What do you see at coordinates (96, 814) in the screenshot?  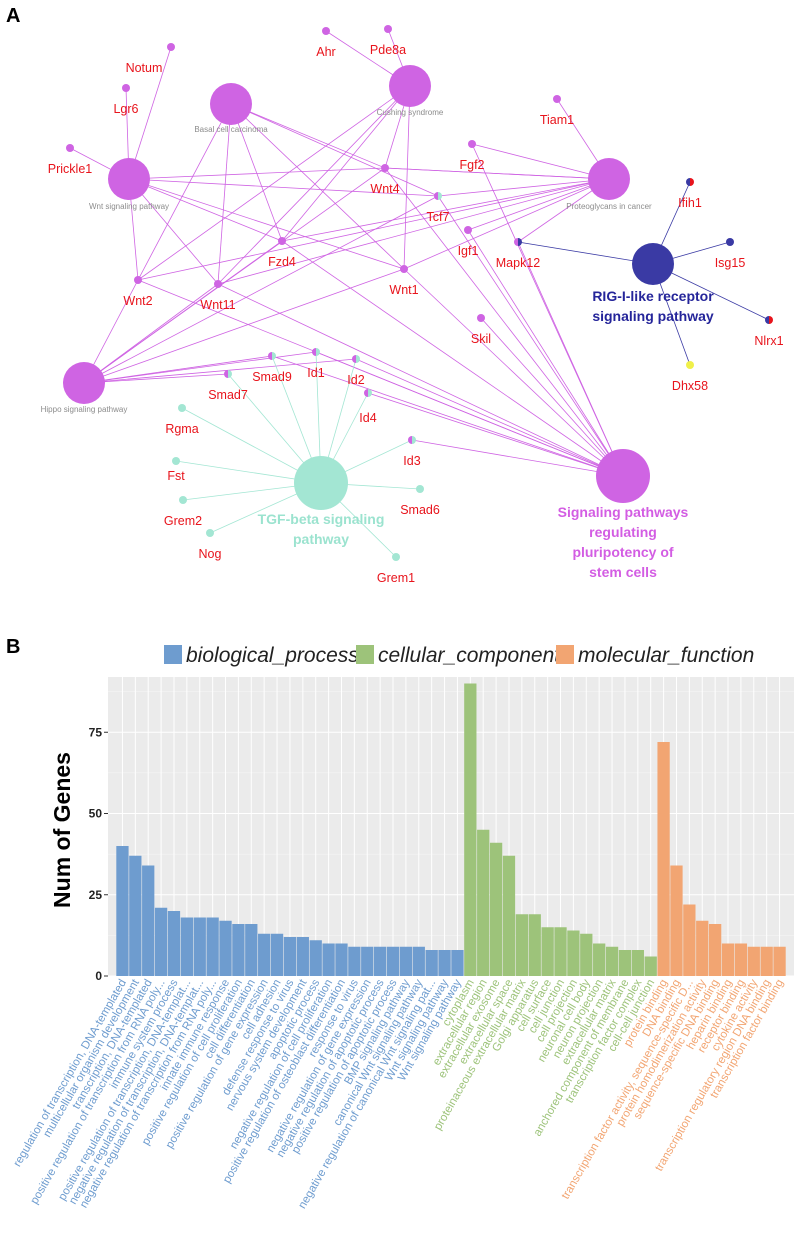 I see `y-tick-label-50: 50` at bounding box center [96, 814].